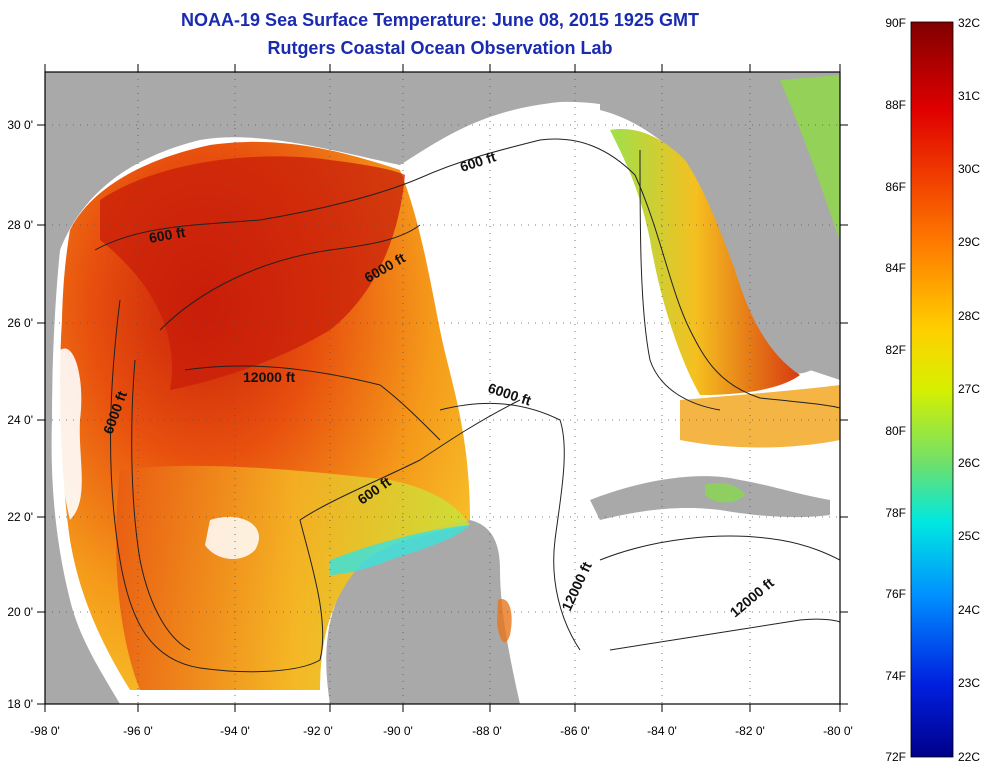 The width and height of the screenshot is (992, 770). I want to click on contour-6000ft-east, so click(510, 526).